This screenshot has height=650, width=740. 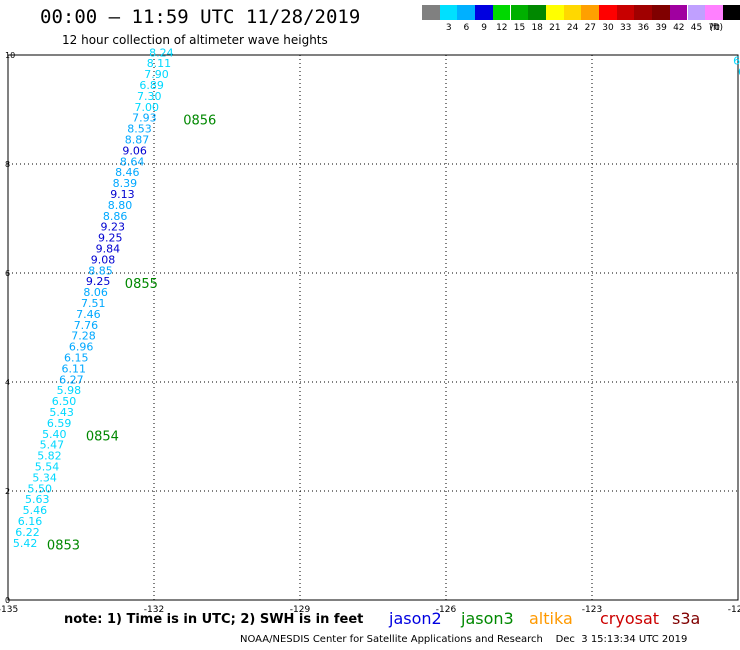 I want to click on wave-height-point: 5.47, so click(x=52, y=445).